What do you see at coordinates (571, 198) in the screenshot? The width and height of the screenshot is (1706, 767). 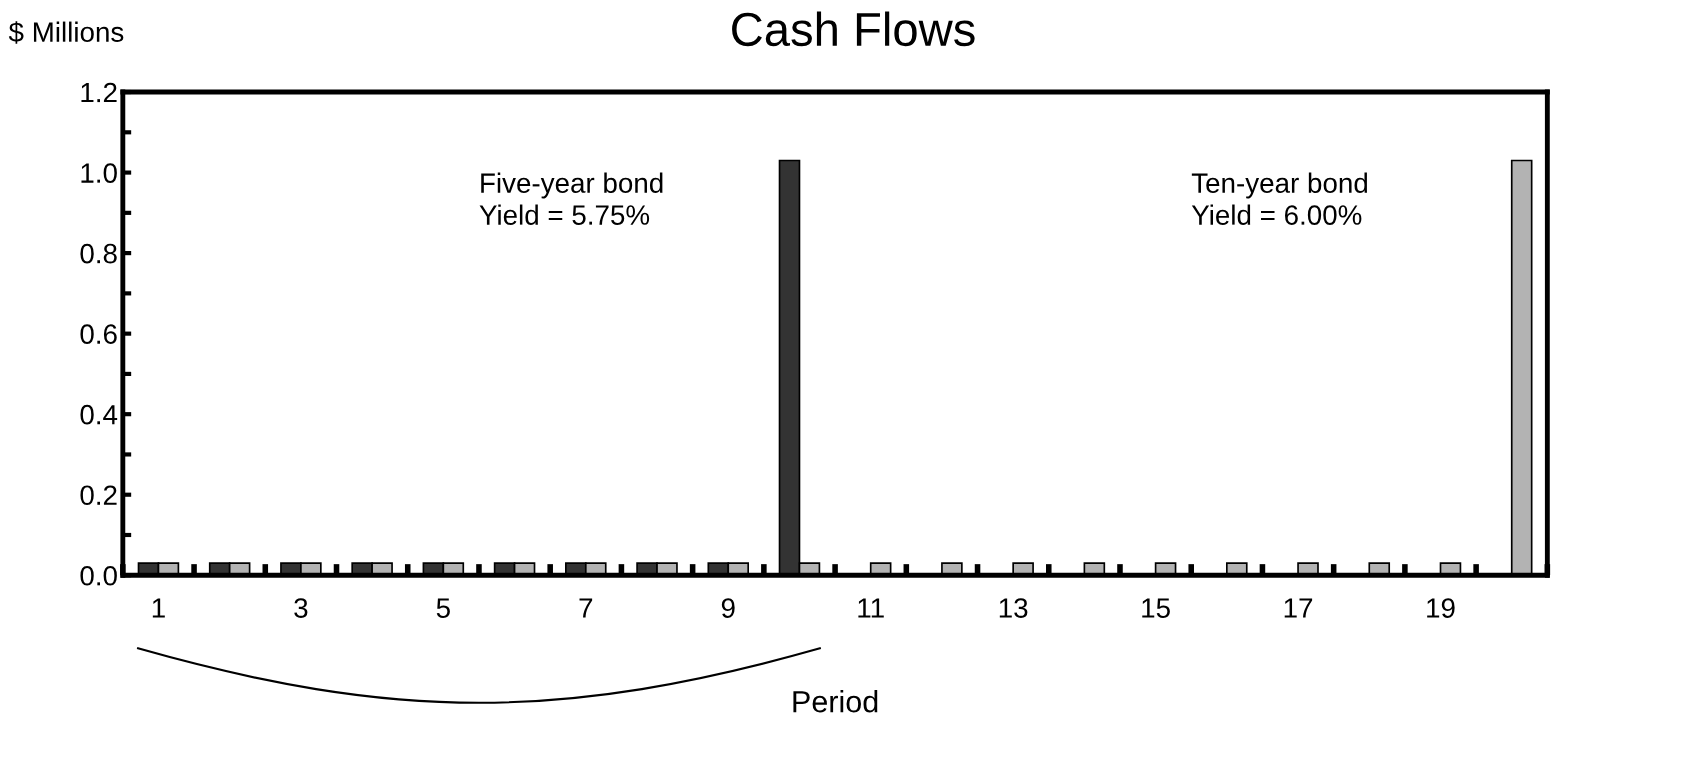 I see `annotation: Five-year bond Yield = 5.75%` at bounding box center [571, 198].